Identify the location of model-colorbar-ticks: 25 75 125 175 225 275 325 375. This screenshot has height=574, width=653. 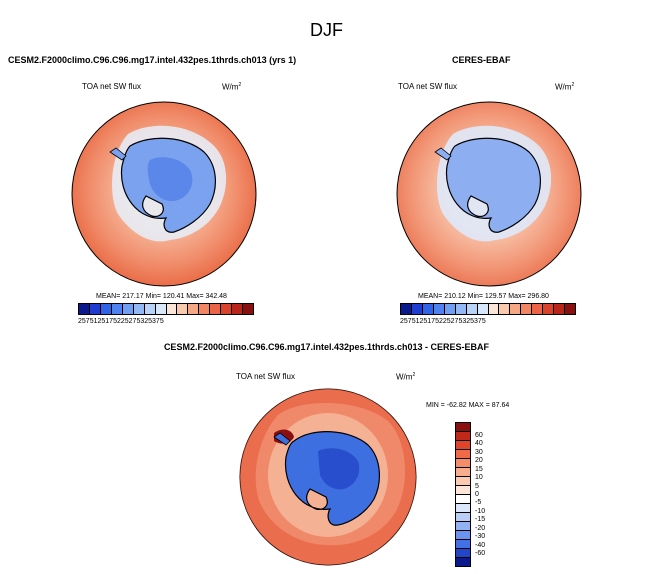
(166, 321).